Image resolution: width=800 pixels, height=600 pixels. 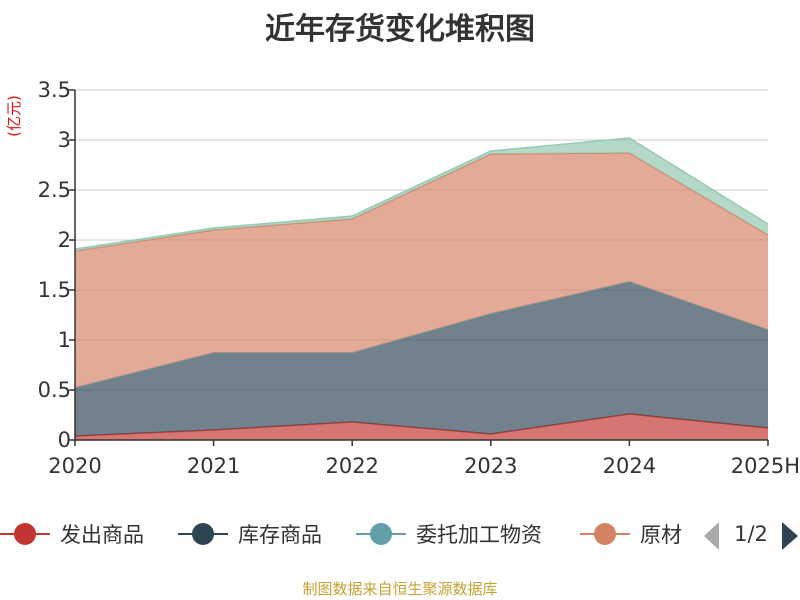 I want to click on y-tick-label: 0.5, so click(x=54, y=390).